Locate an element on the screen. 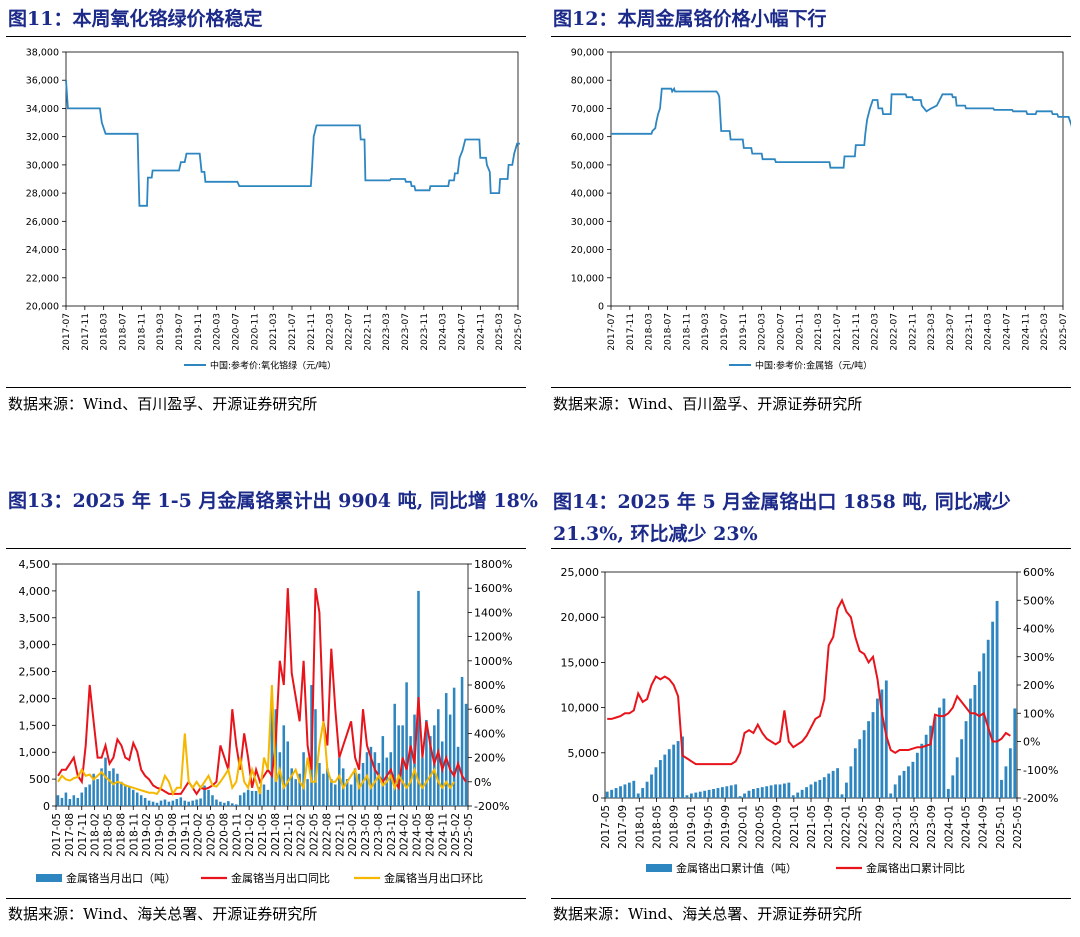 This screenshot has width=1080, height=937. y-right-tick-label: 100% is located at coordinates (1038, 713).